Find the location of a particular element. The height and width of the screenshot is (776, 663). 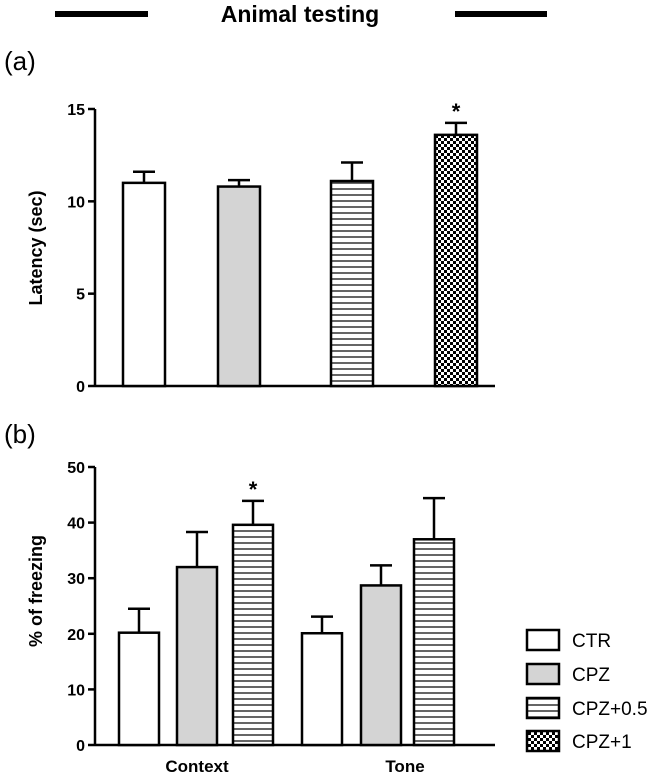

legend: CTR CPZ CPZ+0.5 CPZ+1 is located at coordinates (586, 690).